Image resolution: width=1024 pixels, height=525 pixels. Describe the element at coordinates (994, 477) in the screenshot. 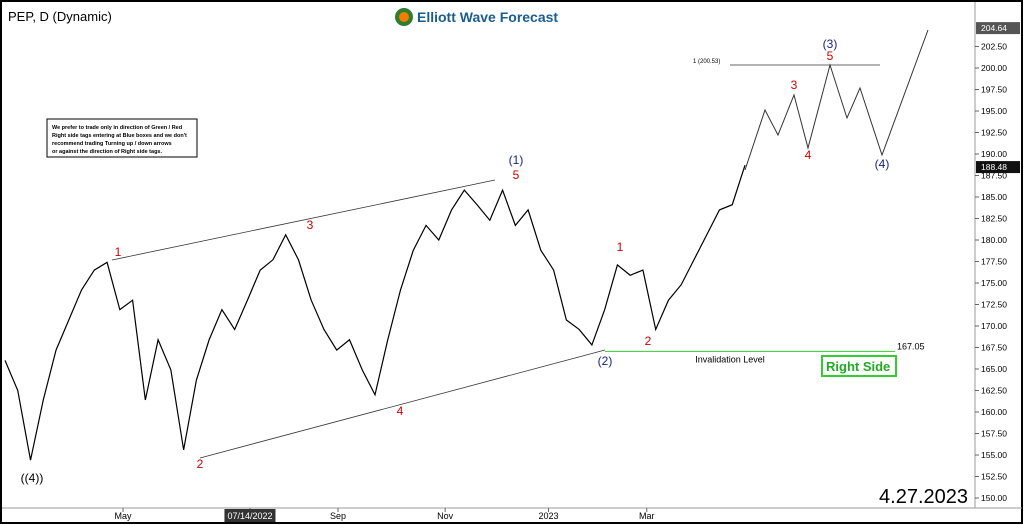

I see `y-tick-label: 152.50` at that location.